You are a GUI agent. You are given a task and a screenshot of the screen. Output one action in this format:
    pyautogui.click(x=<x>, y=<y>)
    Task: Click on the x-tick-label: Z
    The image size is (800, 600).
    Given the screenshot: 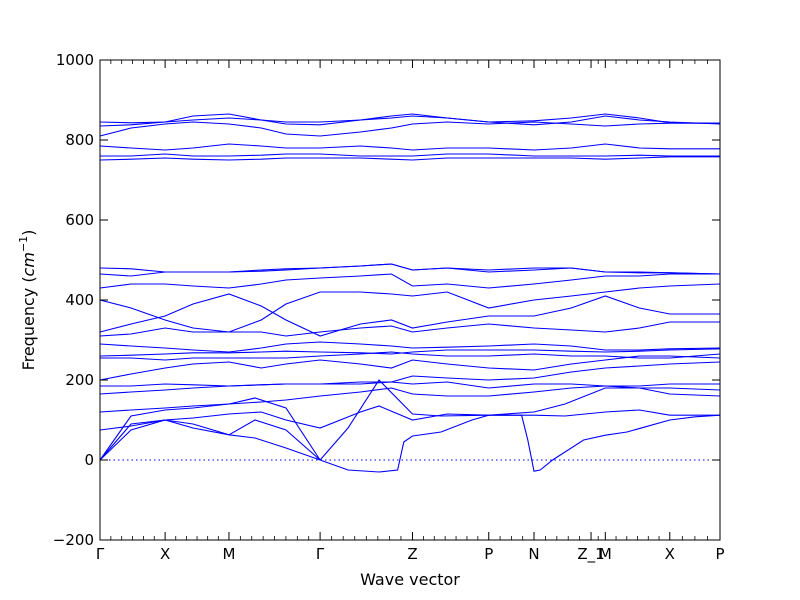 What is the action you would take?
    pyautogui.click(x=412, y=554)
    